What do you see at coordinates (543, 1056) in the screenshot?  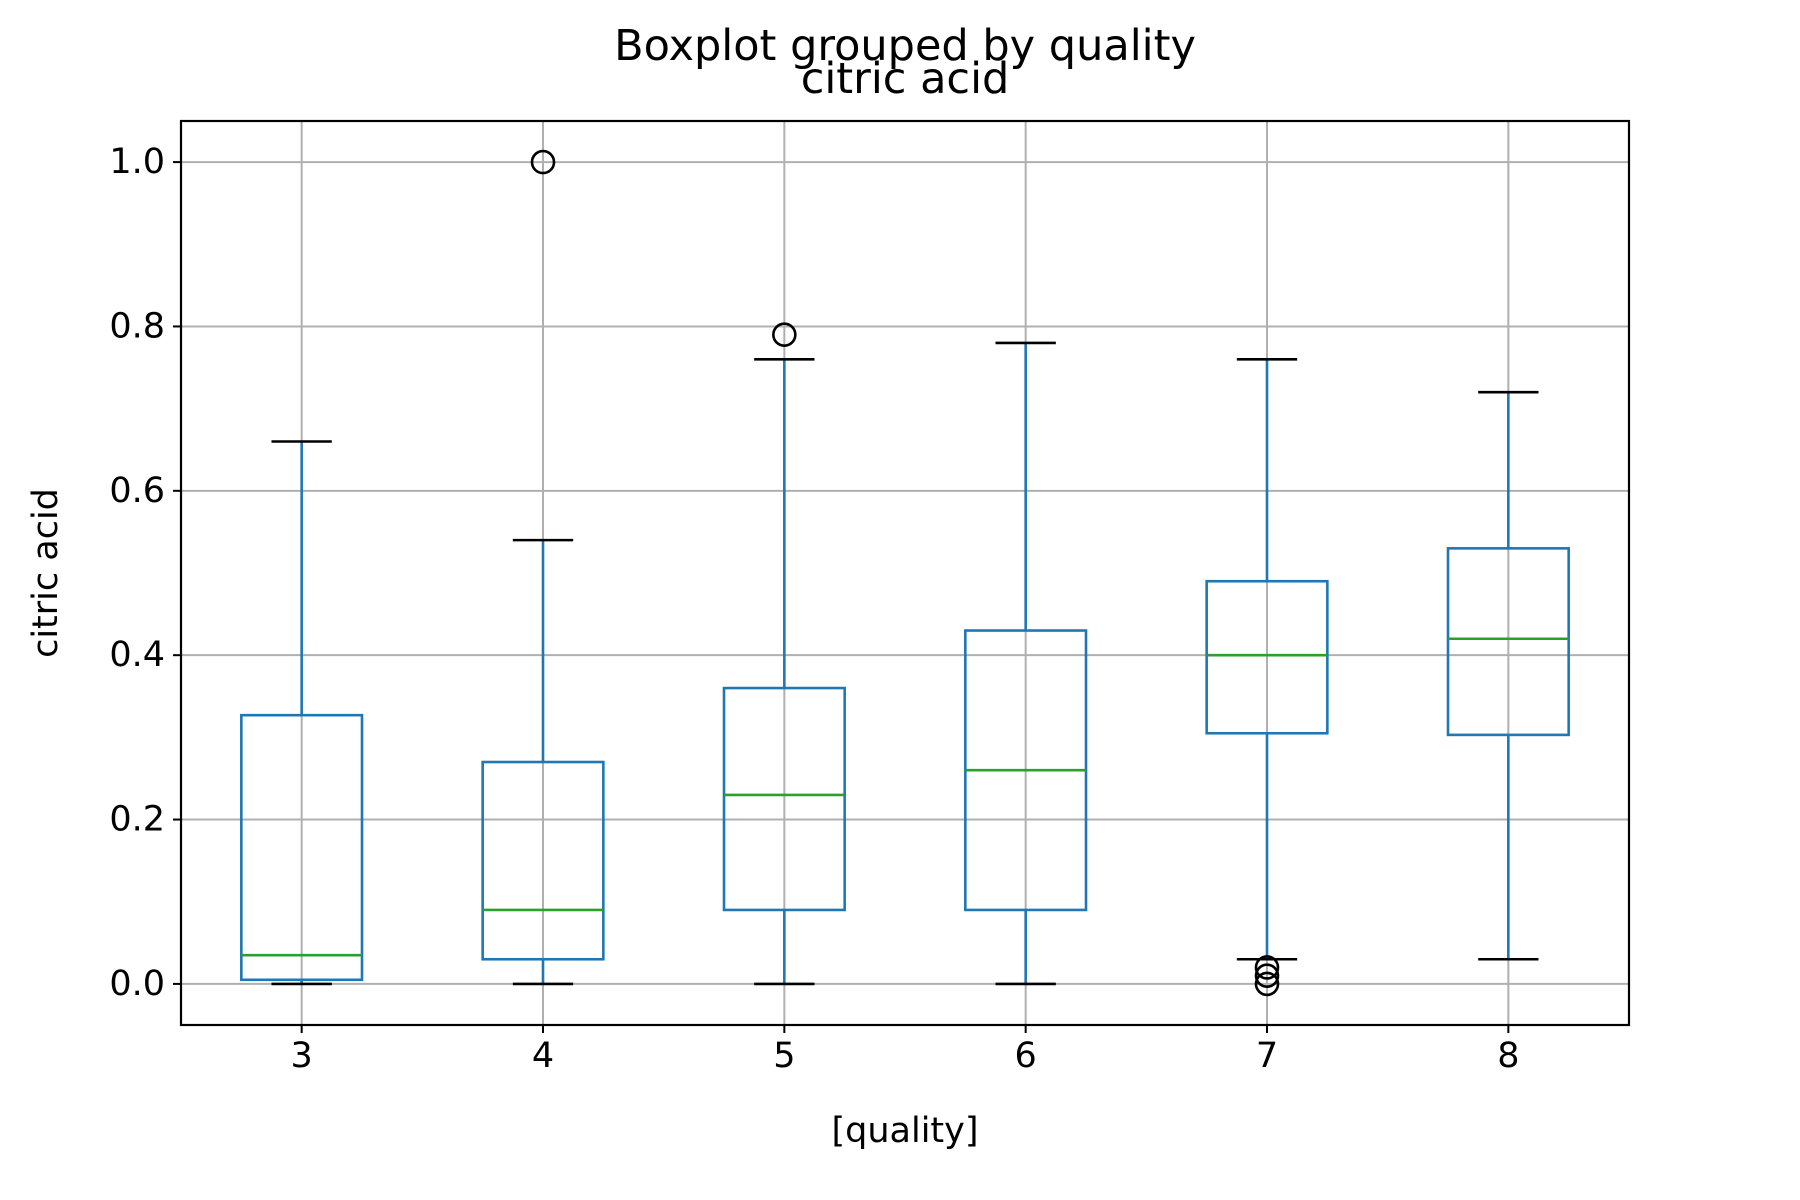 I see `x-tick-label: 4` at bounding box center [543, 1056].